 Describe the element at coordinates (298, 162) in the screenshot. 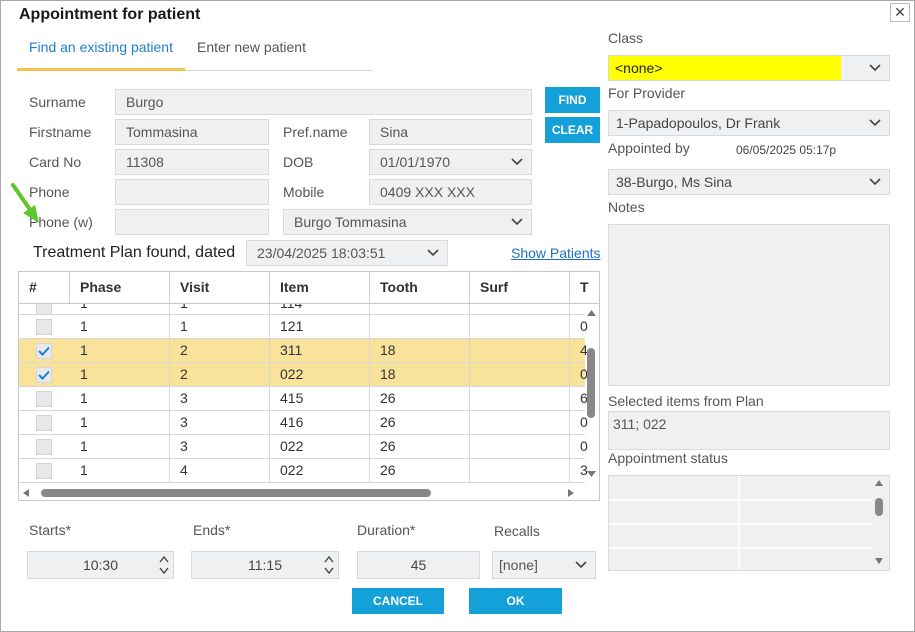

I see `dob-label: DOB` at that location.